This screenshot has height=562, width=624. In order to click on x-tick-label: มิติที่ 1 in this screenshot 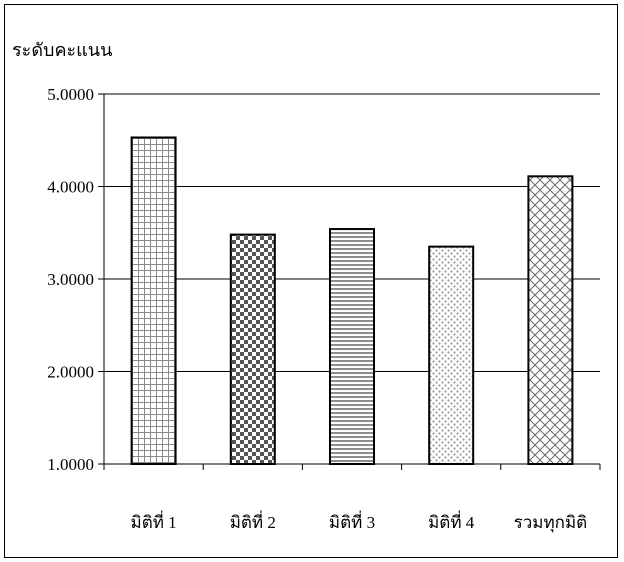, I will do `click(153, 521)`.